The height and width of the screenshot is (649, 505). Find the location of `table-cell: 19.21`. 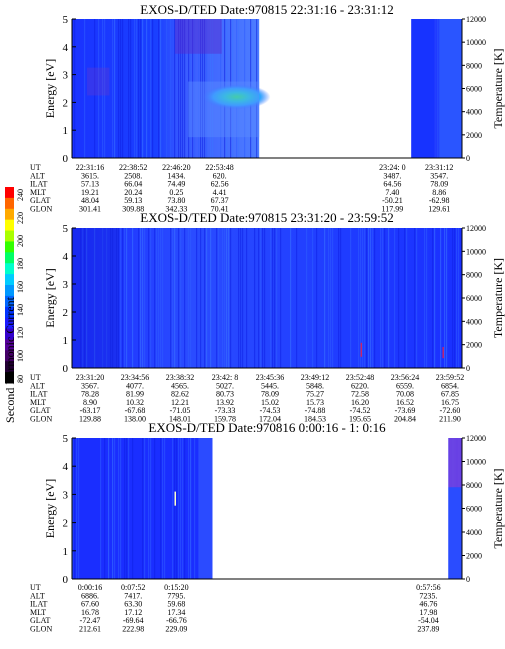

table-cell: 19.21 is located at coordinates (90, 192).